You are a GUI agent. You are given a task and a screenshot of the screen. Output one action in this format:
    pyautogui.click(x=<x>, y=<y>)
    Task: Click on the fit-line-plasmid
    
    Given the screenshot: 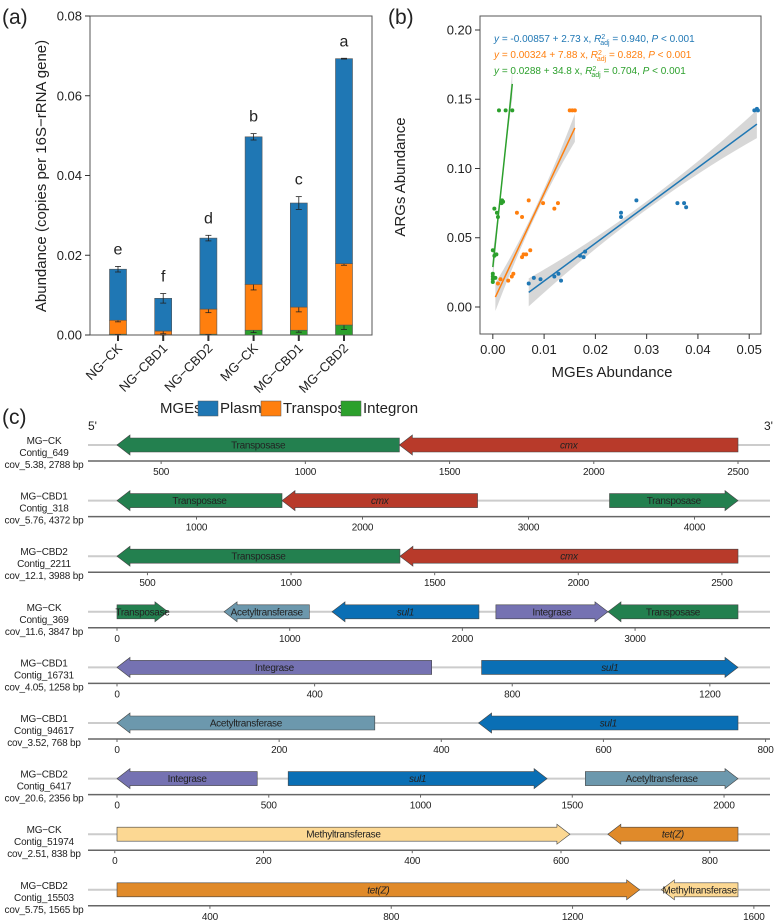 What is the action you would take?
    pyautogui.click(x=643, y=208)
    